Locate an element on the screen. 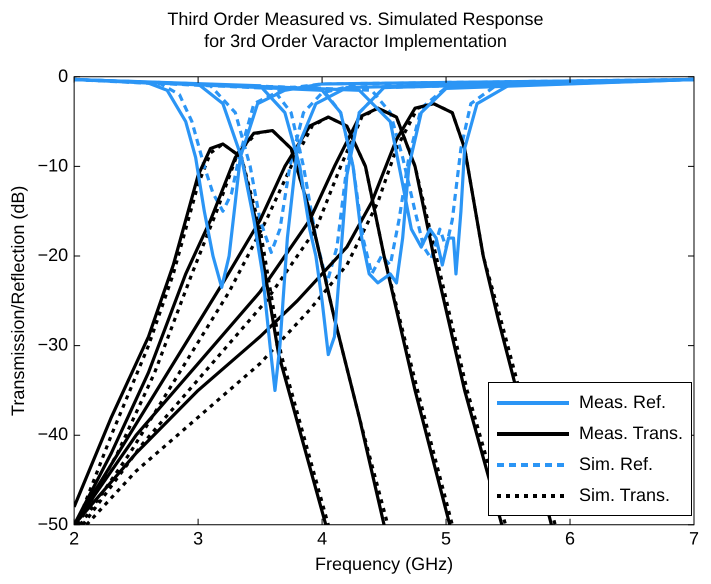 This screenshot has height=584, width=711. x-tick-label: 6 is located at coordinates (570, 538).